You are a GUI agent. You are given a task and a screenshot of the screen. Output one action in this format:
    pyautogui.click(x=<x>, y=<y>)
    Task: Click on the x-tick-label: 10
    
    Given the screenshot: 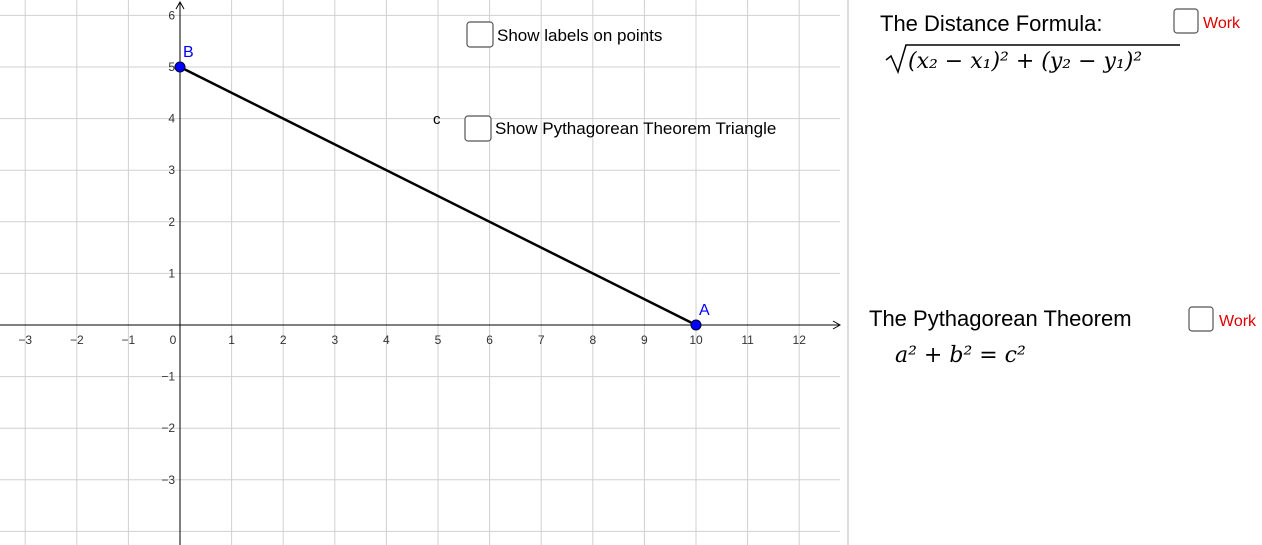 What is the action you would take?
    pyautogui.click(x=696, y=340)
    